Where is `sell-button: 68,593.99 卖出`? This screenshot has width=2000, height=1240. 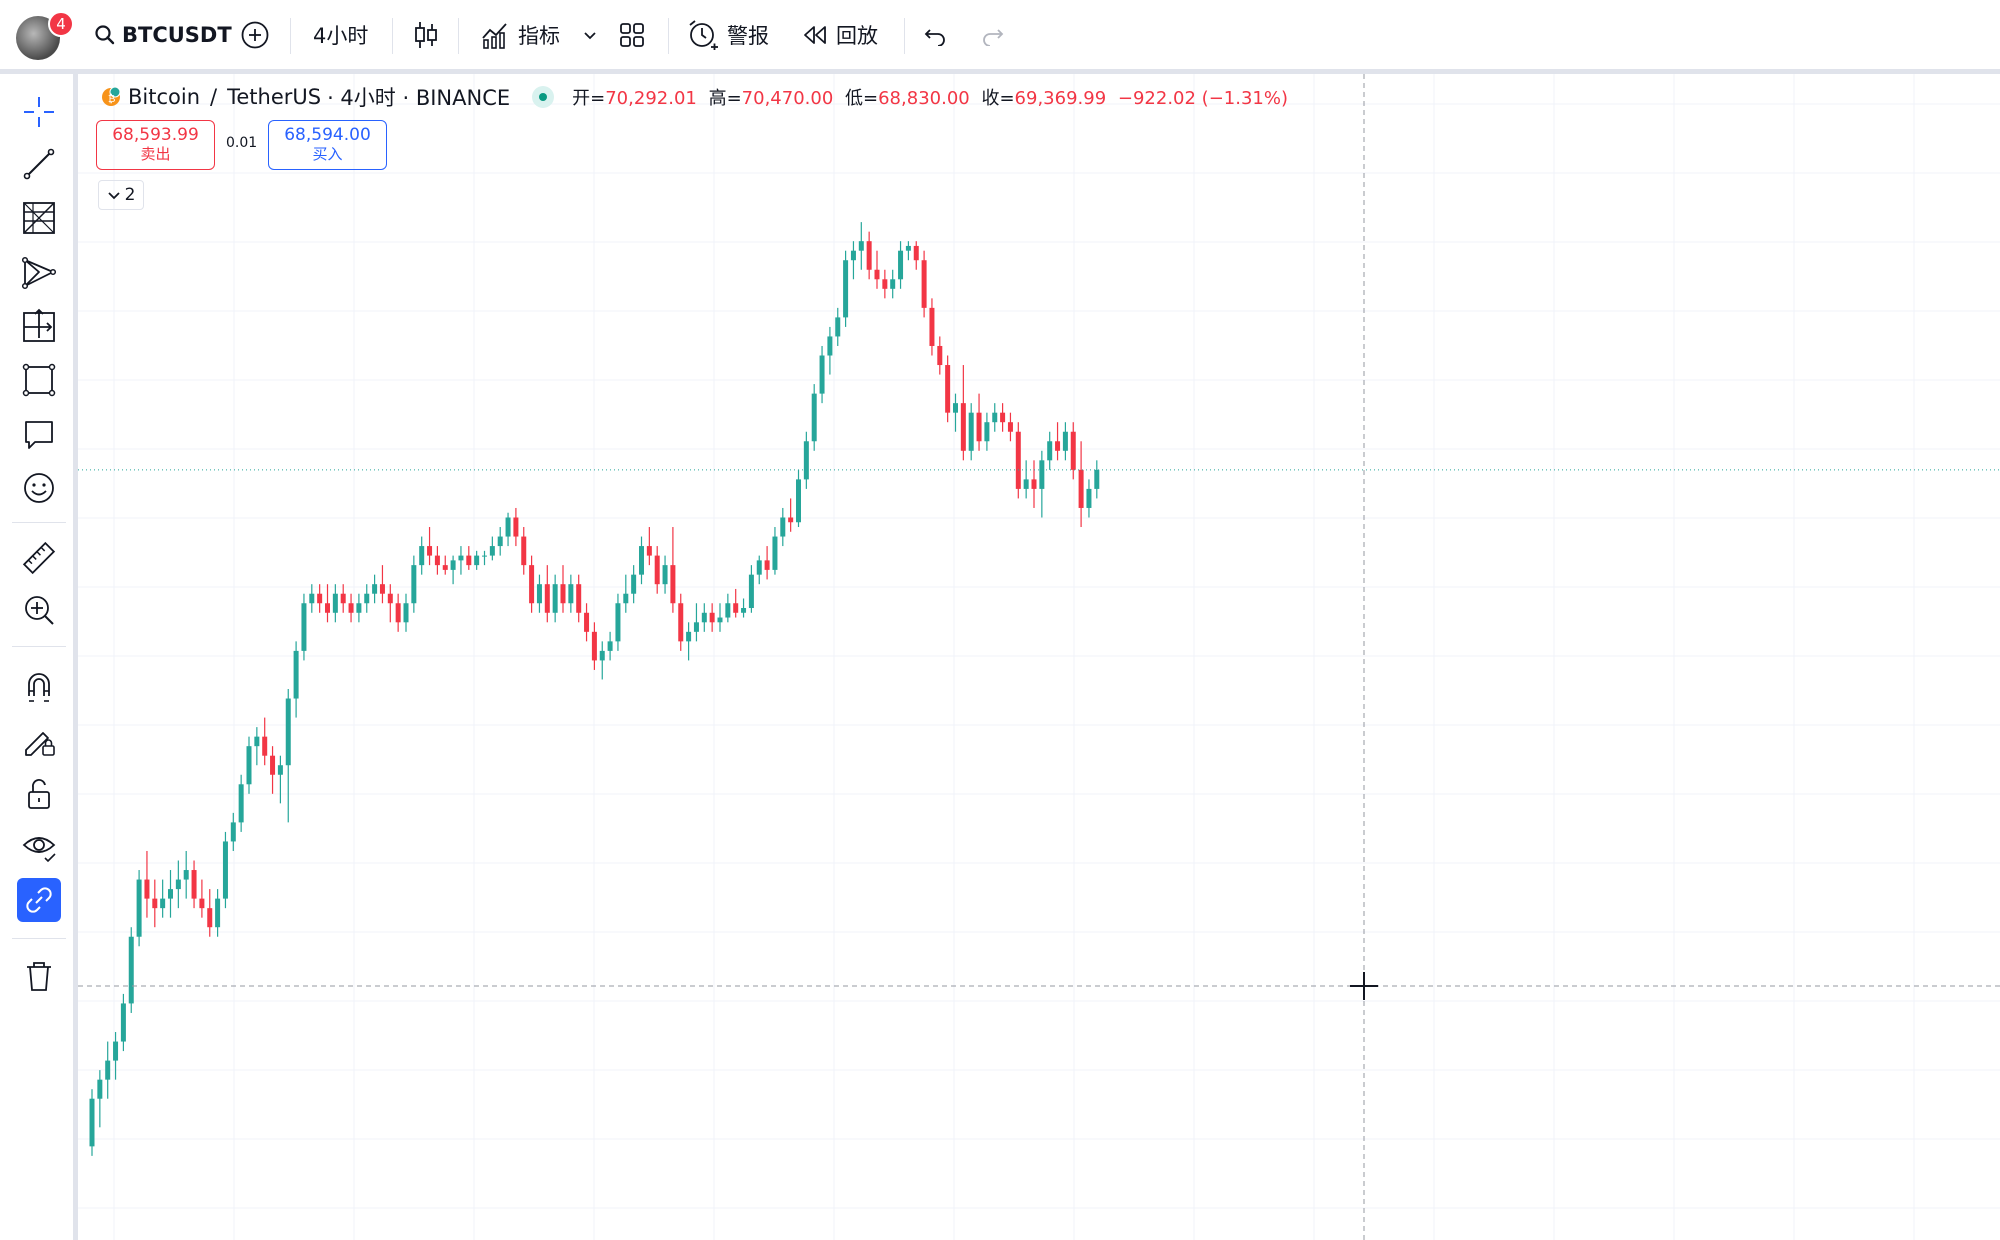 sell-button: 68,593.99 卖出 is located at coordinates (155, 145).